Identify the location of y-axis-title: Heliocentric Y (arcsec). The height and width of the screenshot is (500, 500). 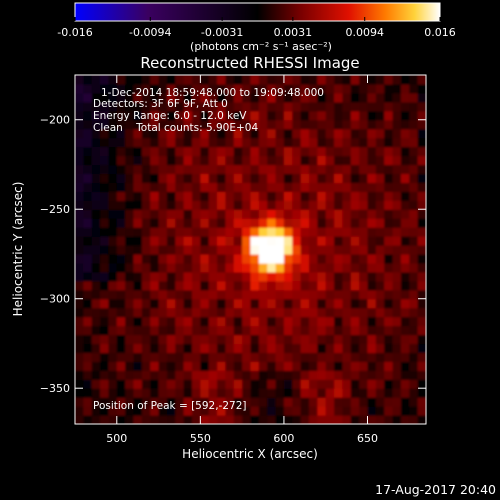
(18, 249).